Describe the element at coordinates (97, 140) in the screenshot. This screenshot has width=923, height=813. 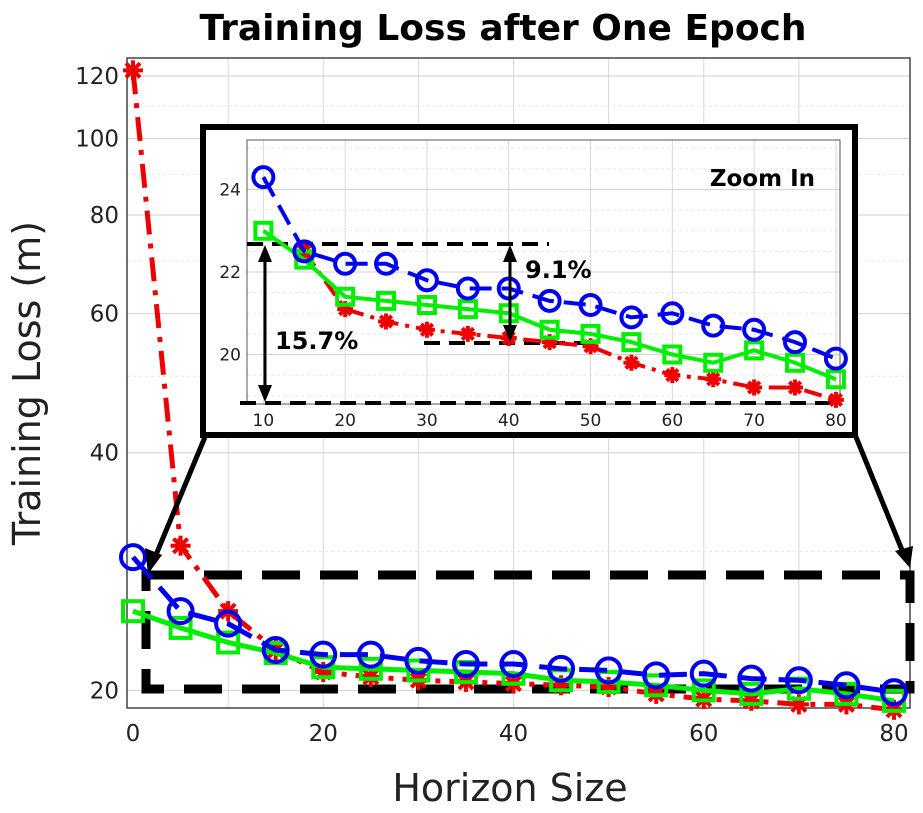
I see `y-tick-label: 100` at that location.